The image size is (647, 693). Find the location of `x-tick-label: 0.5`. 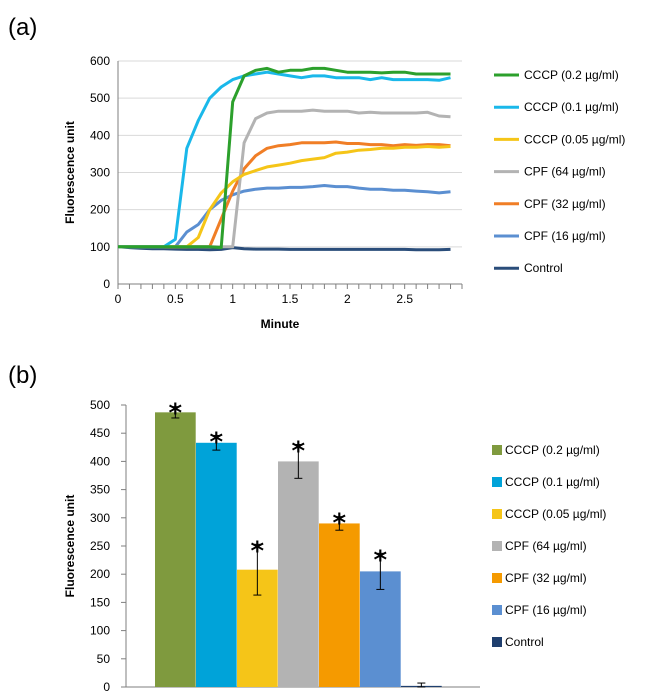

x-tick-label: 0.5 is located at coordinates (175, 299).